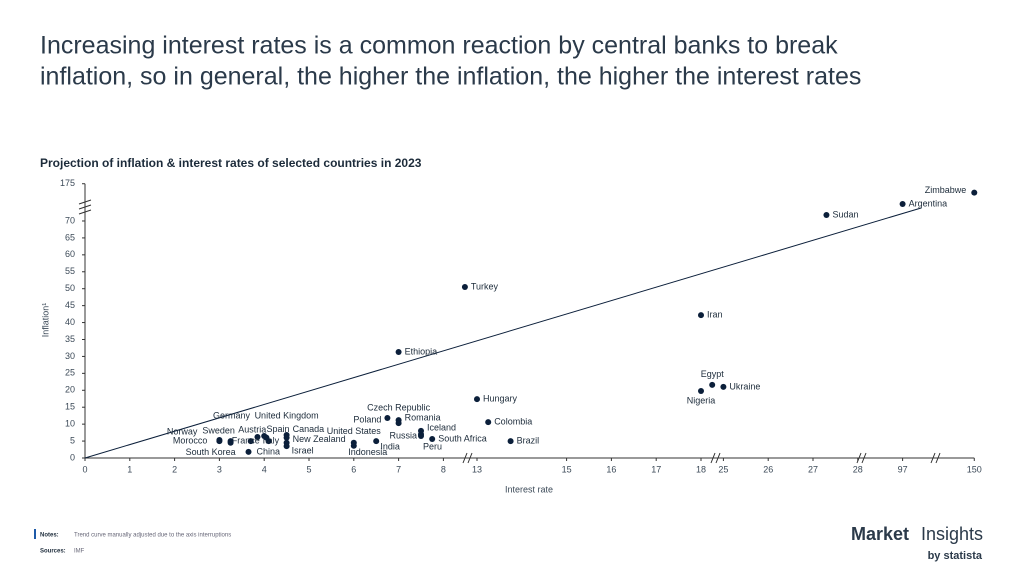  I want to click on point-label: Iceland, so click(441, 427).